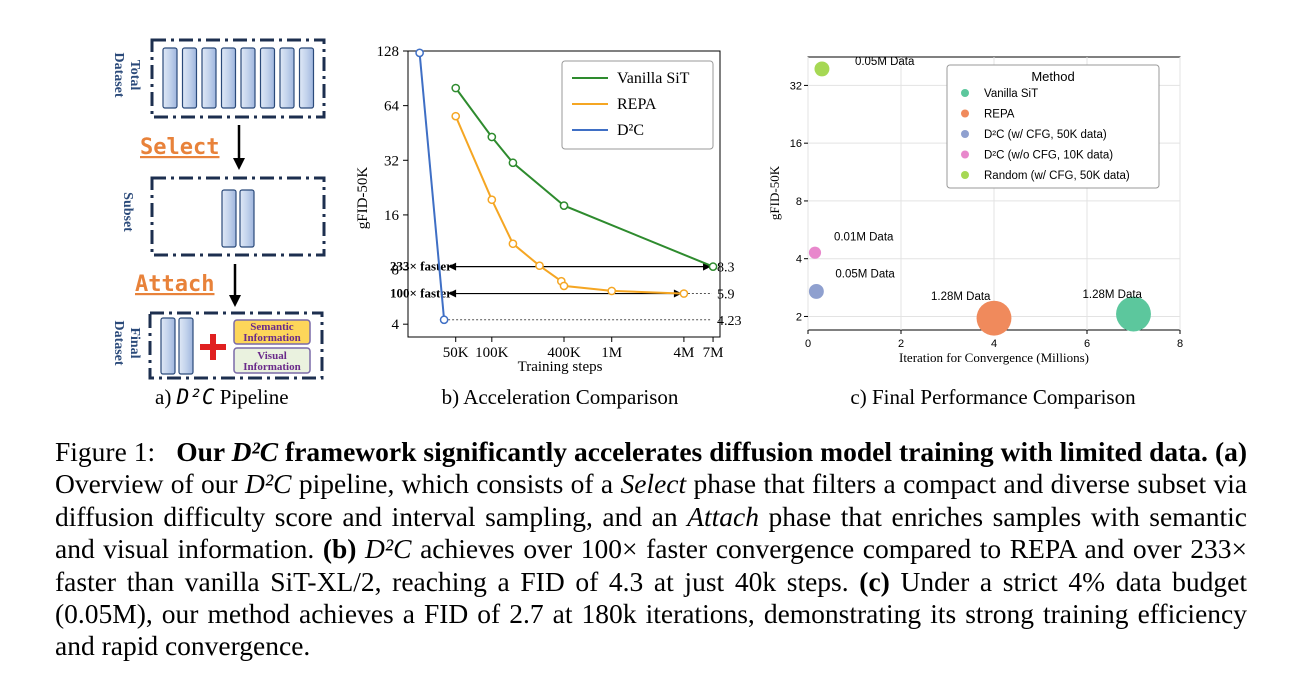 Image resolution: width=1300 pixels, height=698 pixels. What do you see at coordinates (456, 353) in the screenshot?
I see `x-tick-label: 50K` at bounding box center [456, 353].